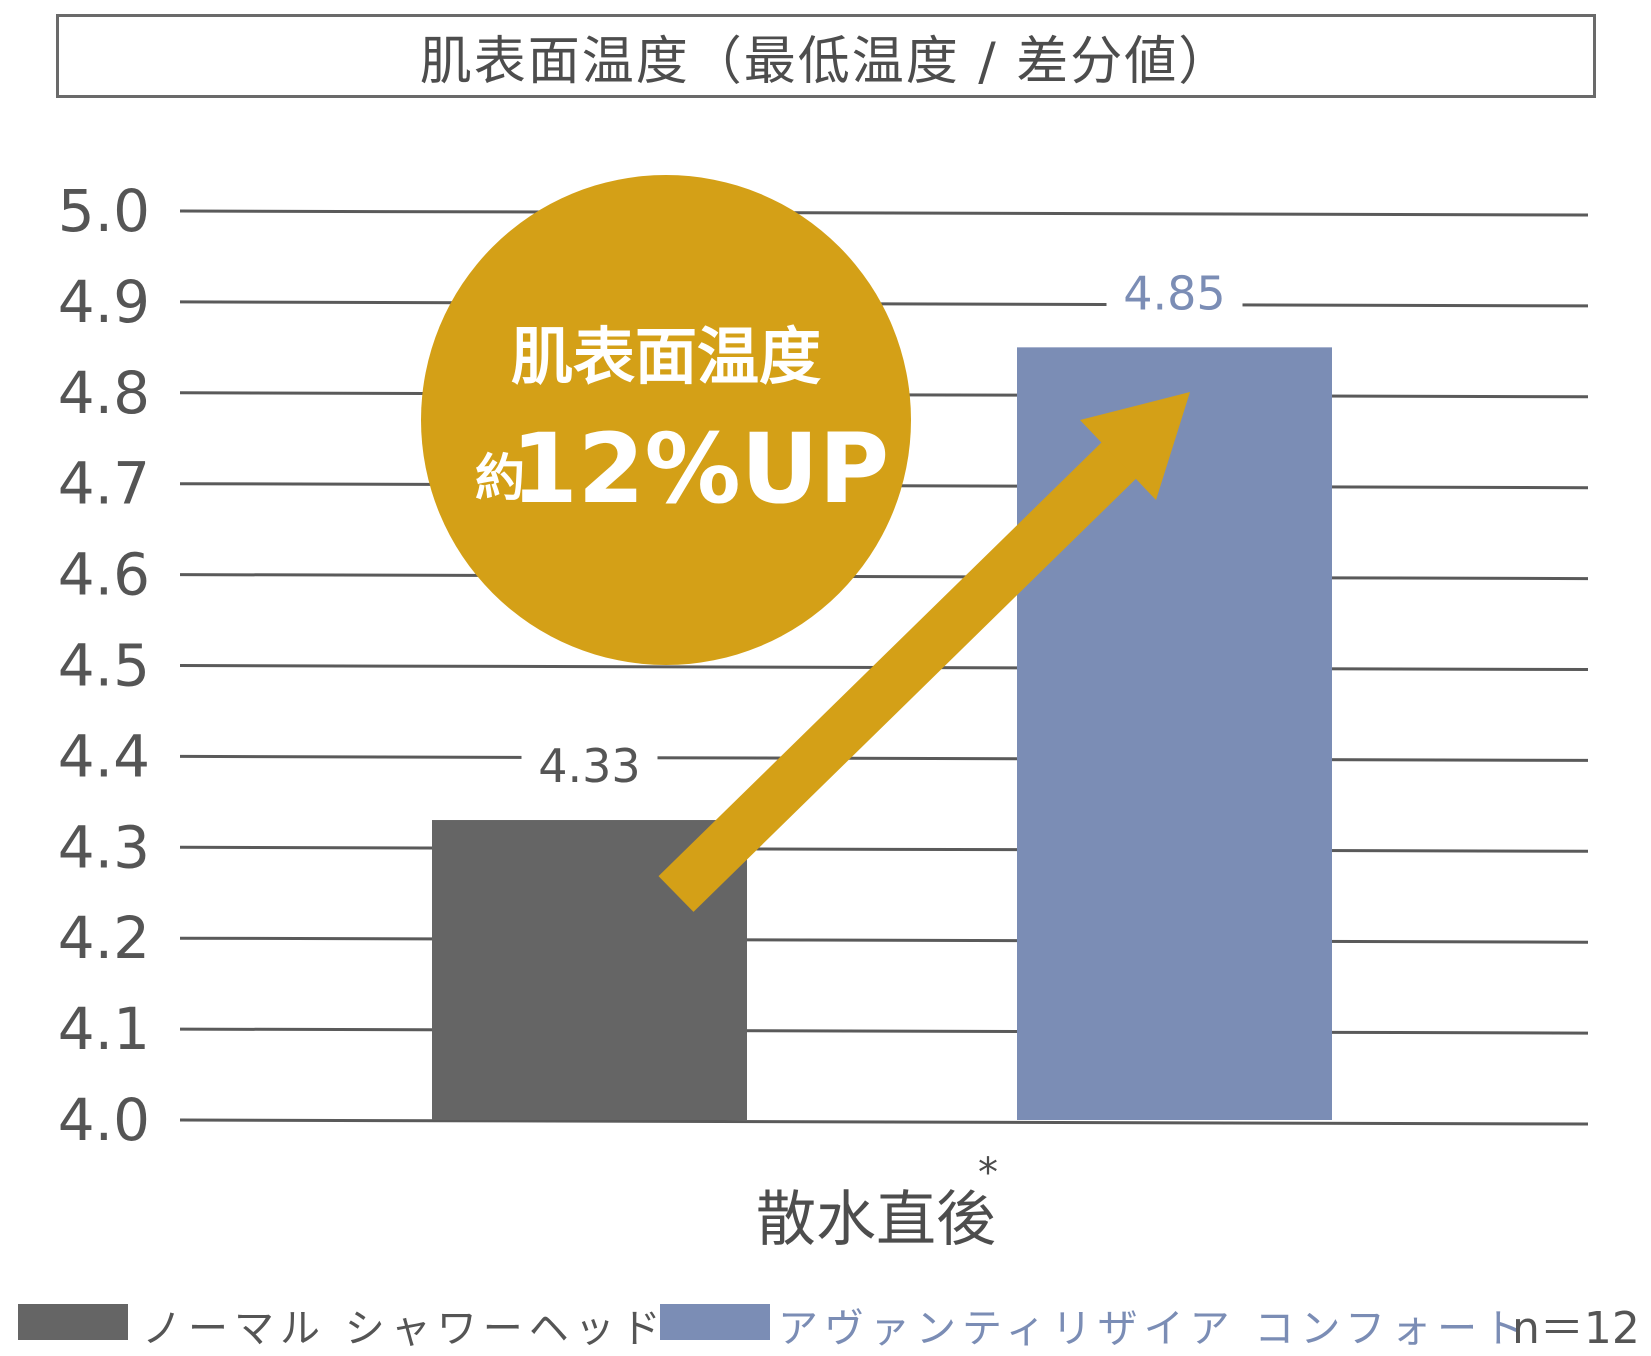  What do you see at coordinates (988, 1173) in the screenshot?
I see `category-note: *` at bounding box center [988, 1173].